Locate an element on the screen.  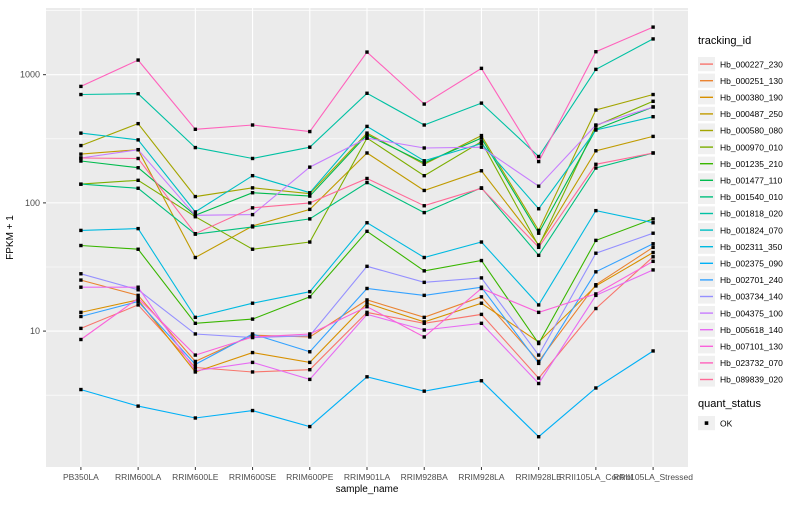
legend-item: Hb_004375_100 is located at coordinates (740, 313).